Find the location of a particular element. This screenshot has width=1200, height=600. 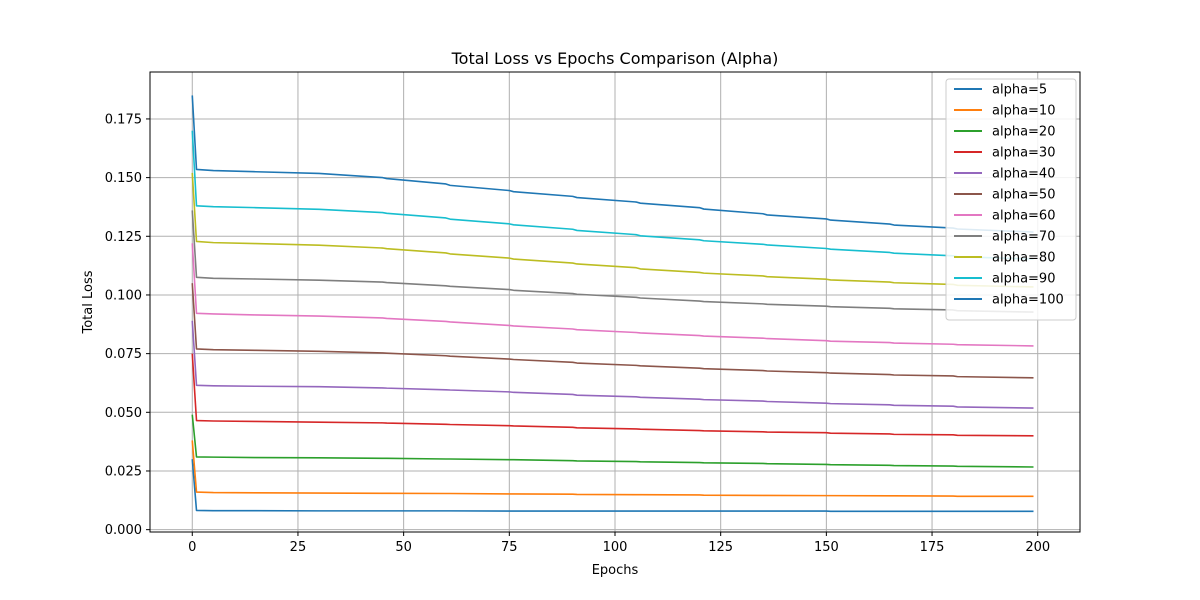

legend-label: alpha=20 is located at coordinates (1023, 132).